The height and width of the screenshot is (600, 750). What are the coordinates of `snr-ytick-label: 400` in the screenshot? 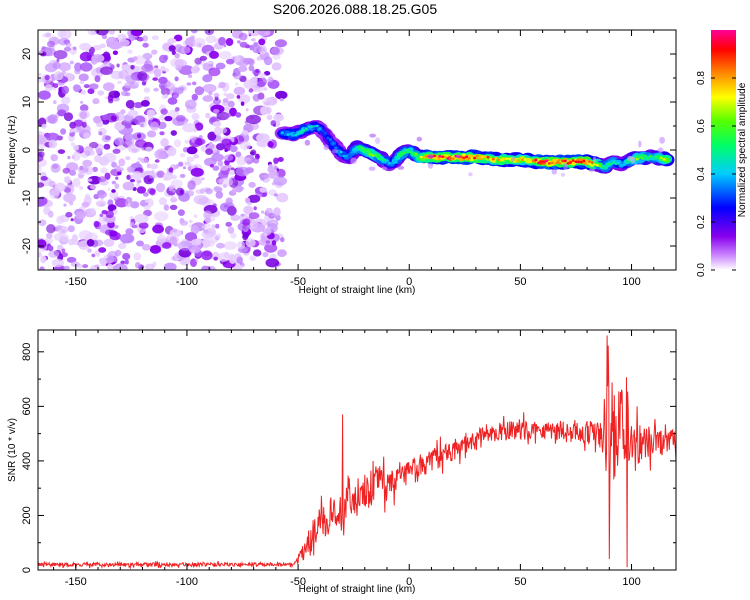 It's located at (27, 461).